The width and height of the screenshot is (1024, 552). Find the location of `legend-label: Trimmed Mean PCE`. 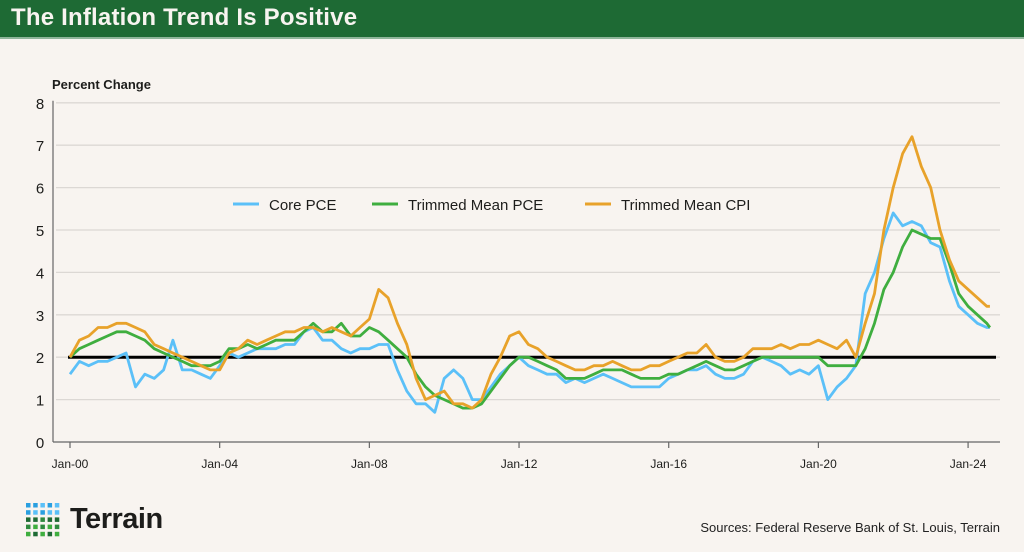

legend-label: Trimmed Mean PCE is located at coordinates (475, 205).